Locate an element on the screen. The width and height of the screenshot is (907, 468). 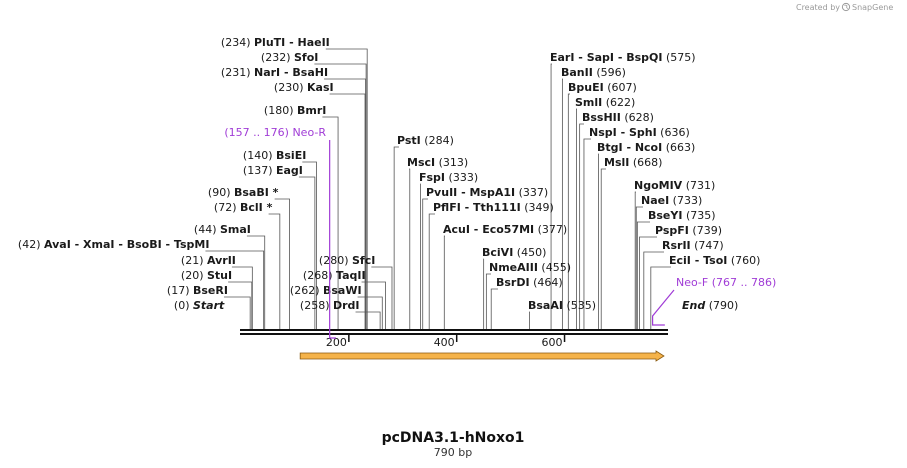
site-label-bsiei: (140) BsiEI is located at coordinates (274, 155).